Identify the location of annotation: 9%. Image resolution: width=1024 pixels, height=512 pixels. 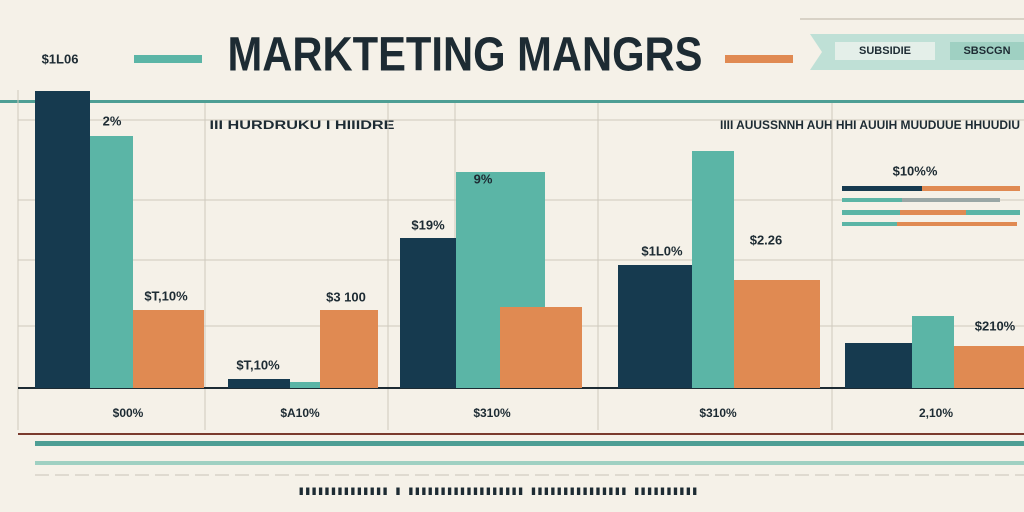
(483, 178).